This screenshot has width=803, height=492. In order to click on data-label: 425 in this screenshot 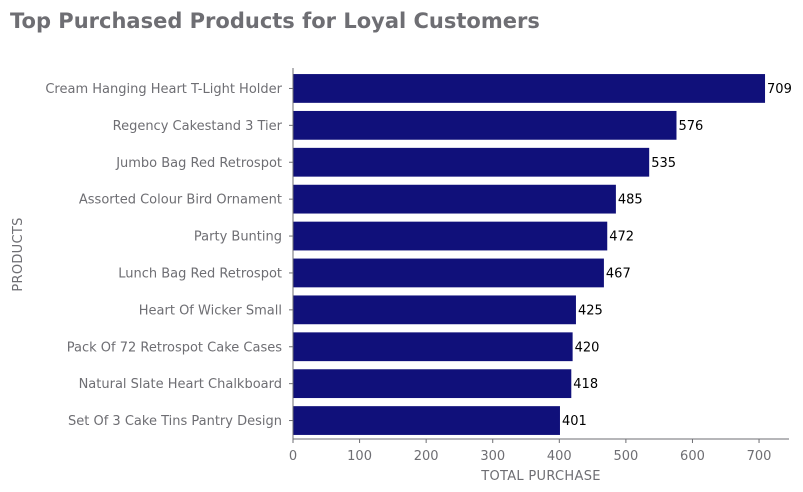, I will do `click(590, 310)`.